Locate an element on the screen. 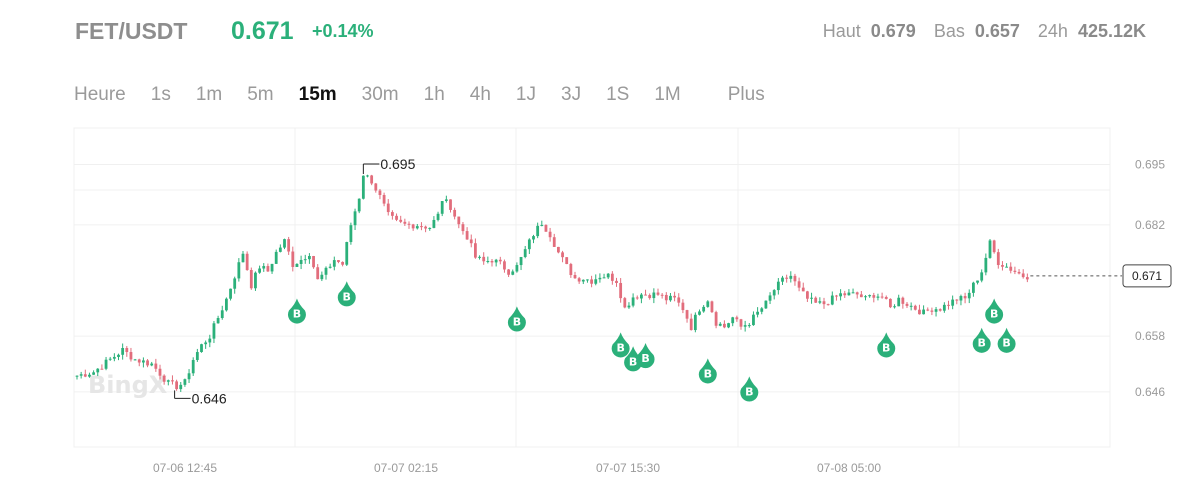 The image size is (1200, 498). tab-heure: Heure is located at coordinates (100, 94).